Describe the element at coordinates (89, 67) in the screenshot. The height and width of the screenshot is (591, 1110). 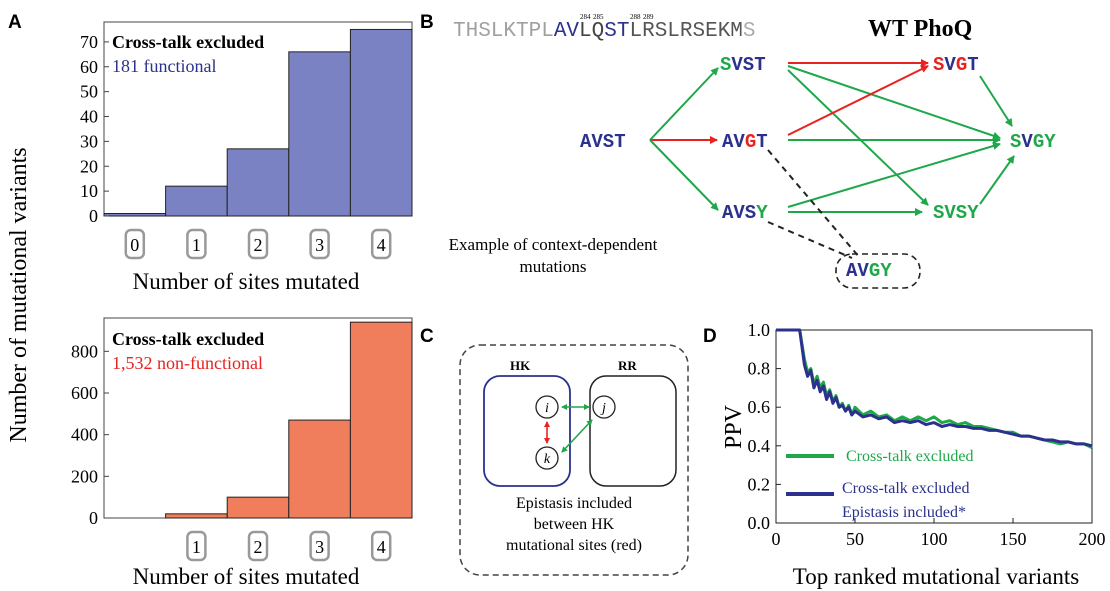
I see `top-ytick-label-60: 60` at that location.